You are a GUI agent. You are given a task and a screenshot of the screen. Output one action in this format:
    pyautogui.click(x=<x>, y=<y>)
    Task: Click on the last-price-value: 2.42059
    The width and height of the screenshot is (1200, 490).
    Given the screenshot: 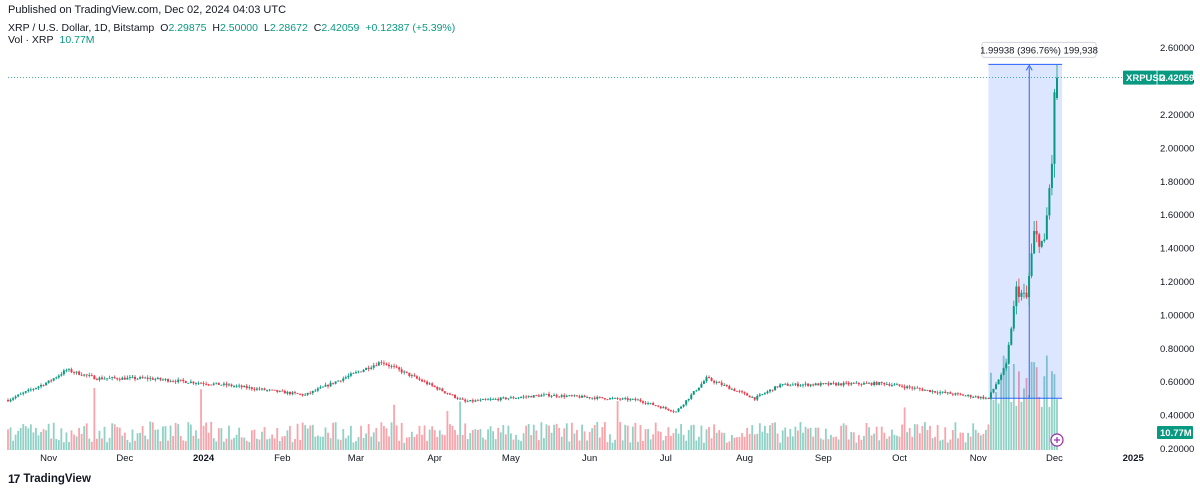 What is the action you would take?
    pyautogui.click(x=1177, y=78)
    